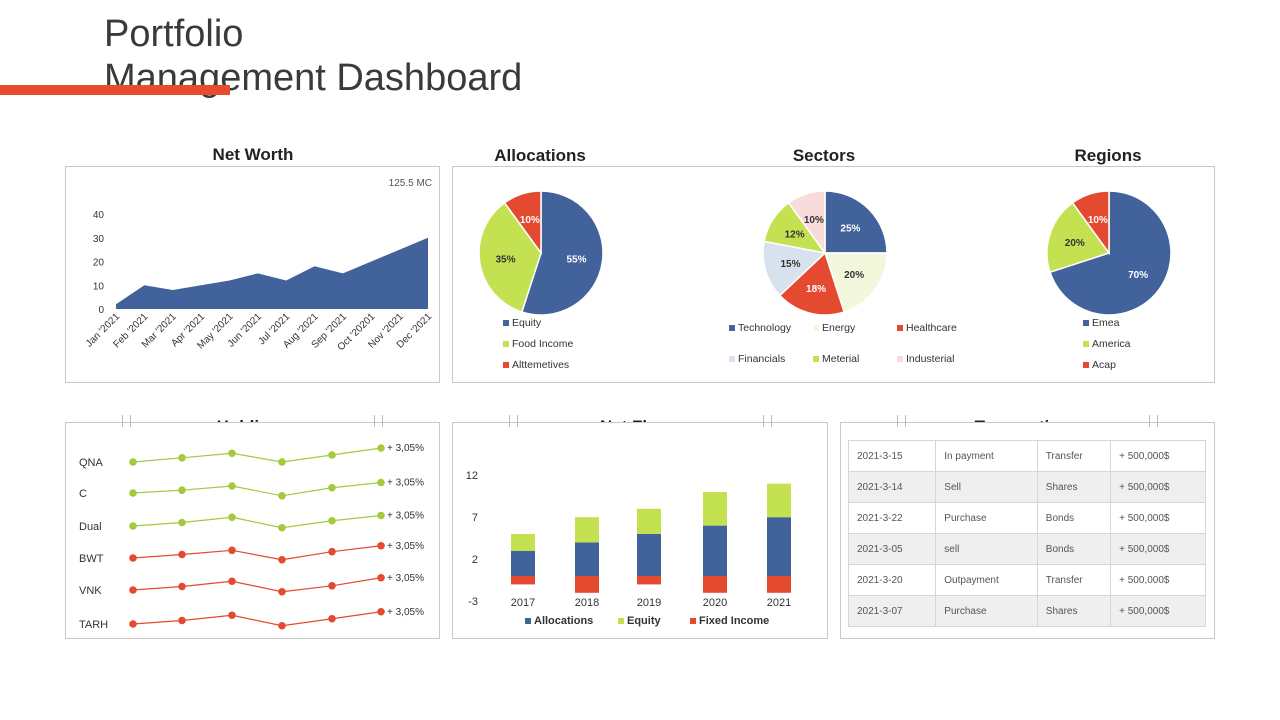  What do you see at coordinates (1074, 518) in the screenshot?
I see `transaction-cell: Bonds` at bounding box center [1074, 518].